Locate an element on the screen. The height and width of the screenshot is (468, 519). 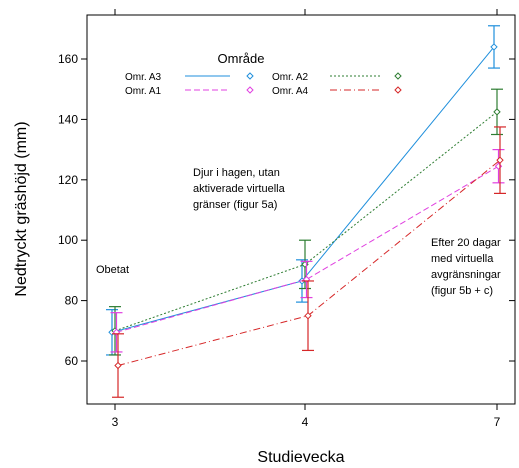
x-tick-label: 3 is located at coordinates (115, 422).